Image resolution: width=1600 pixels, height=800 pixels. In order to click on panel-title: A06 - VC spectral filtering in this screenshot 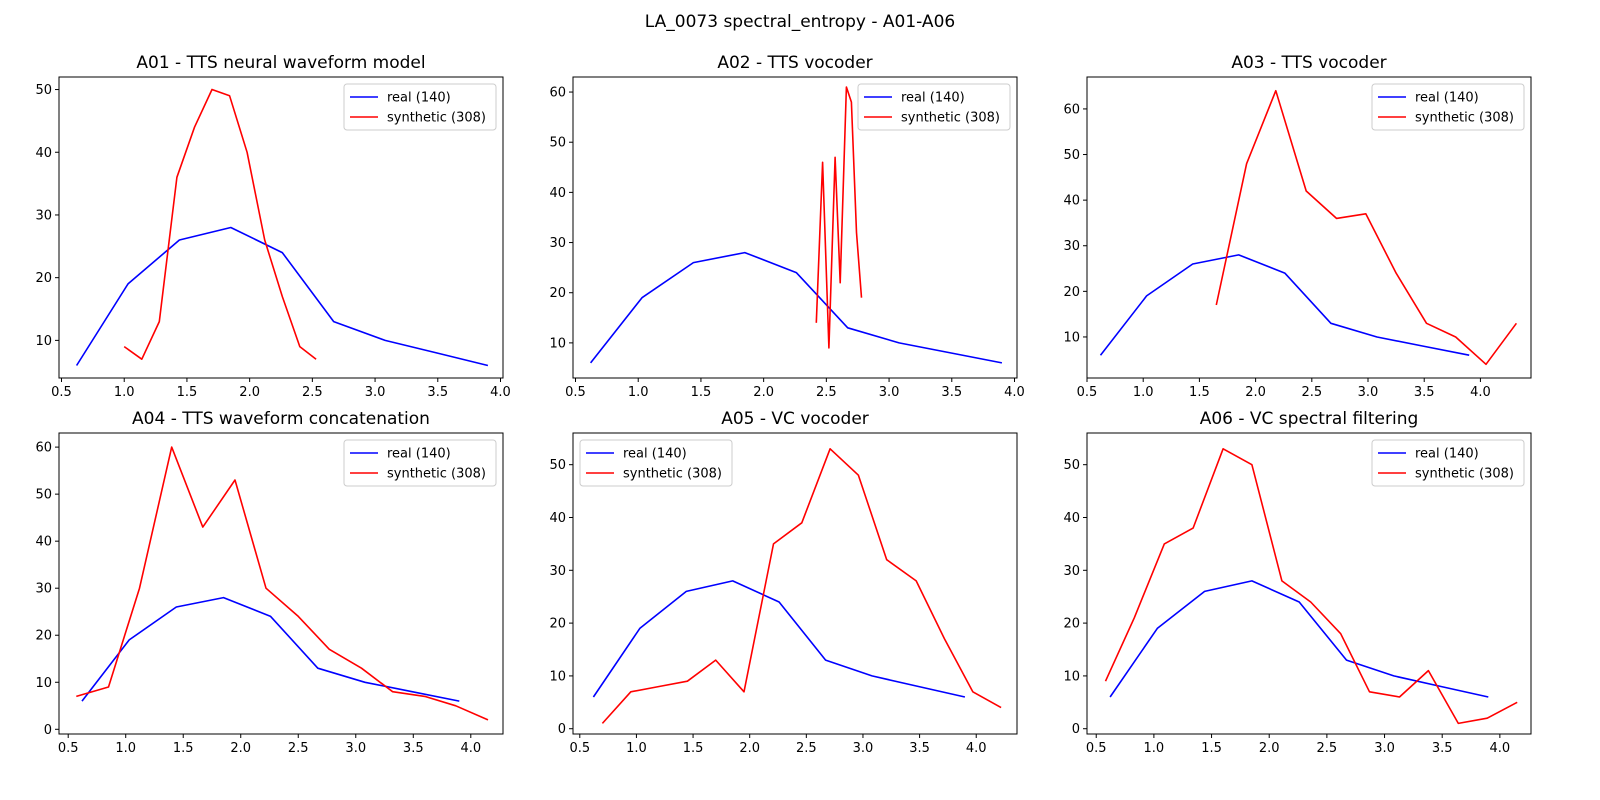, I will do `click(1309, 419)`.